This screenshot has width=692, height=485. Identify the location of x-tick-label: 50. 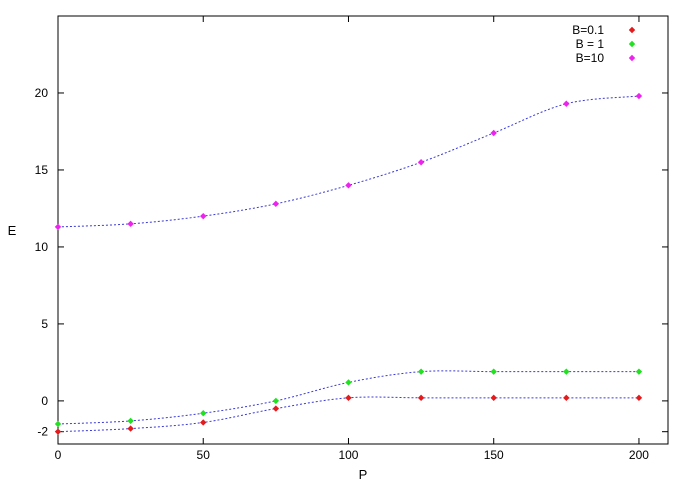
(204, 455).